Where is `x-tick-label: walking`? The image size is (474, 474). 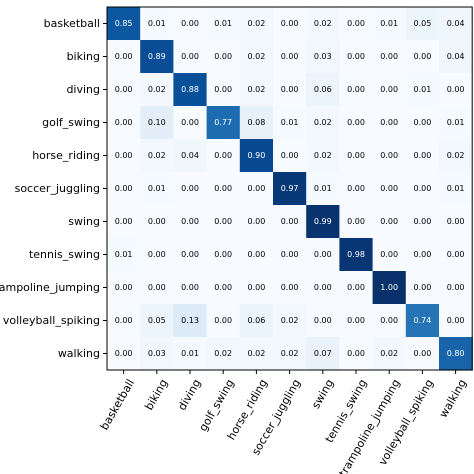 x-tick-label: walking is located at coordinates (453, 398).